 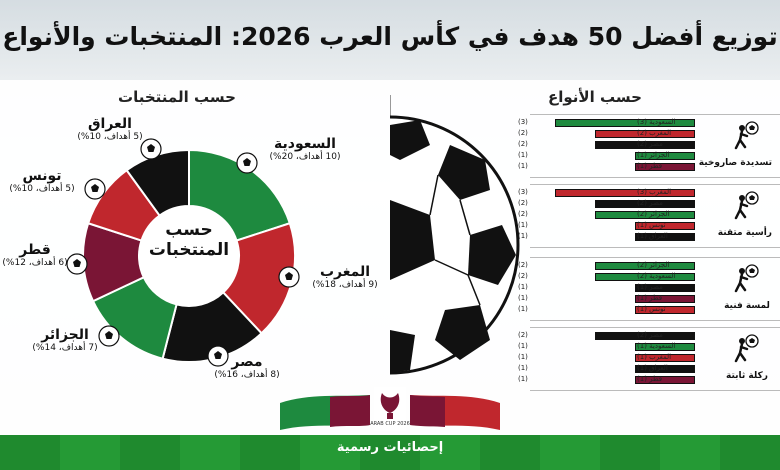 I want to click on donut-label-name: تونس, so click(x=42, y=176).